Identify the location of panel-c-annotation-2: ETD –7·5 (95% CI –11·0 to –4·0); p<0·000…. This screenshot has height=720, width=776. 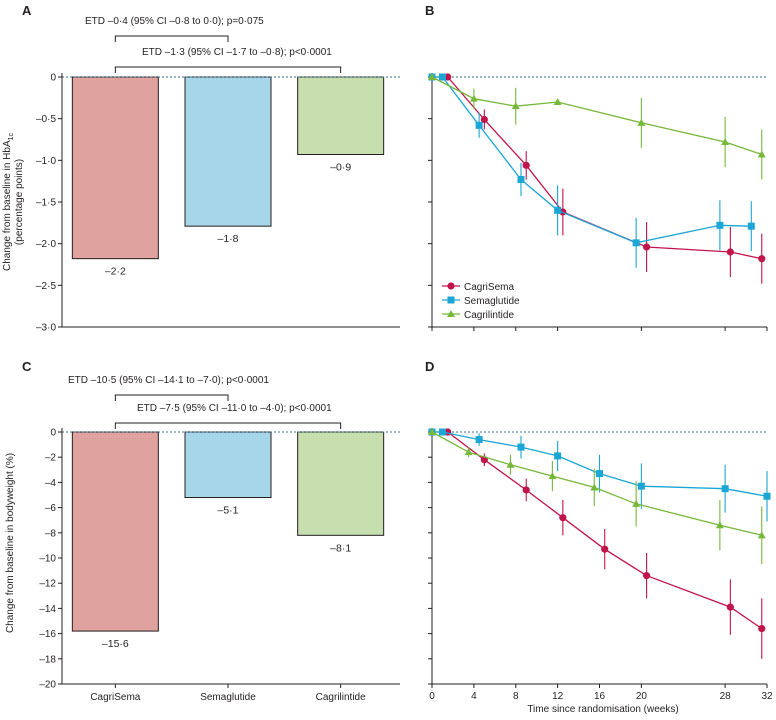
(234, 408).